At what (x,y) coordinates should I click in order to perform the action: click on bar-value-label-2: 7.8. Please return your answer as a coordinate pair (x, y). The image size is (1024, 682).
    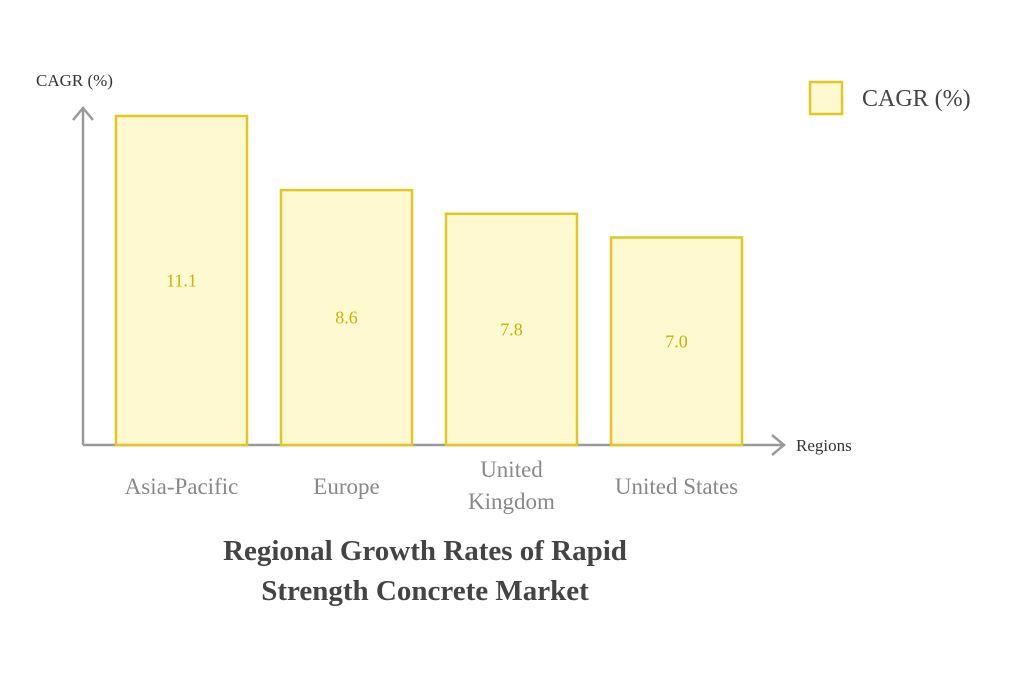
    Looking at the image, I should click on (511, 329).